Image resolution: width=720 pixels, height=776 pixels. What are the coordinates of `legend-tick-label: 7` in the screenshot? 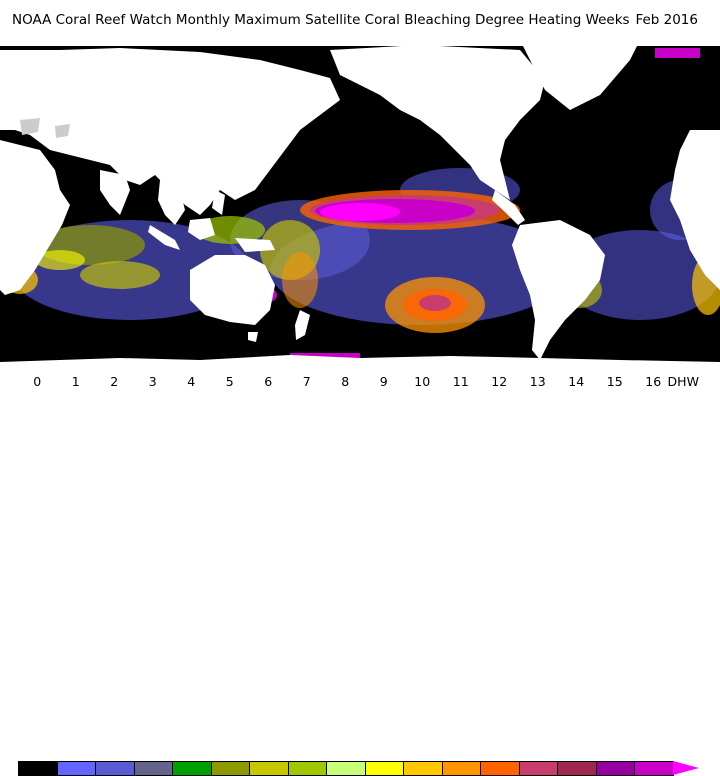 It's located at (306, 381).